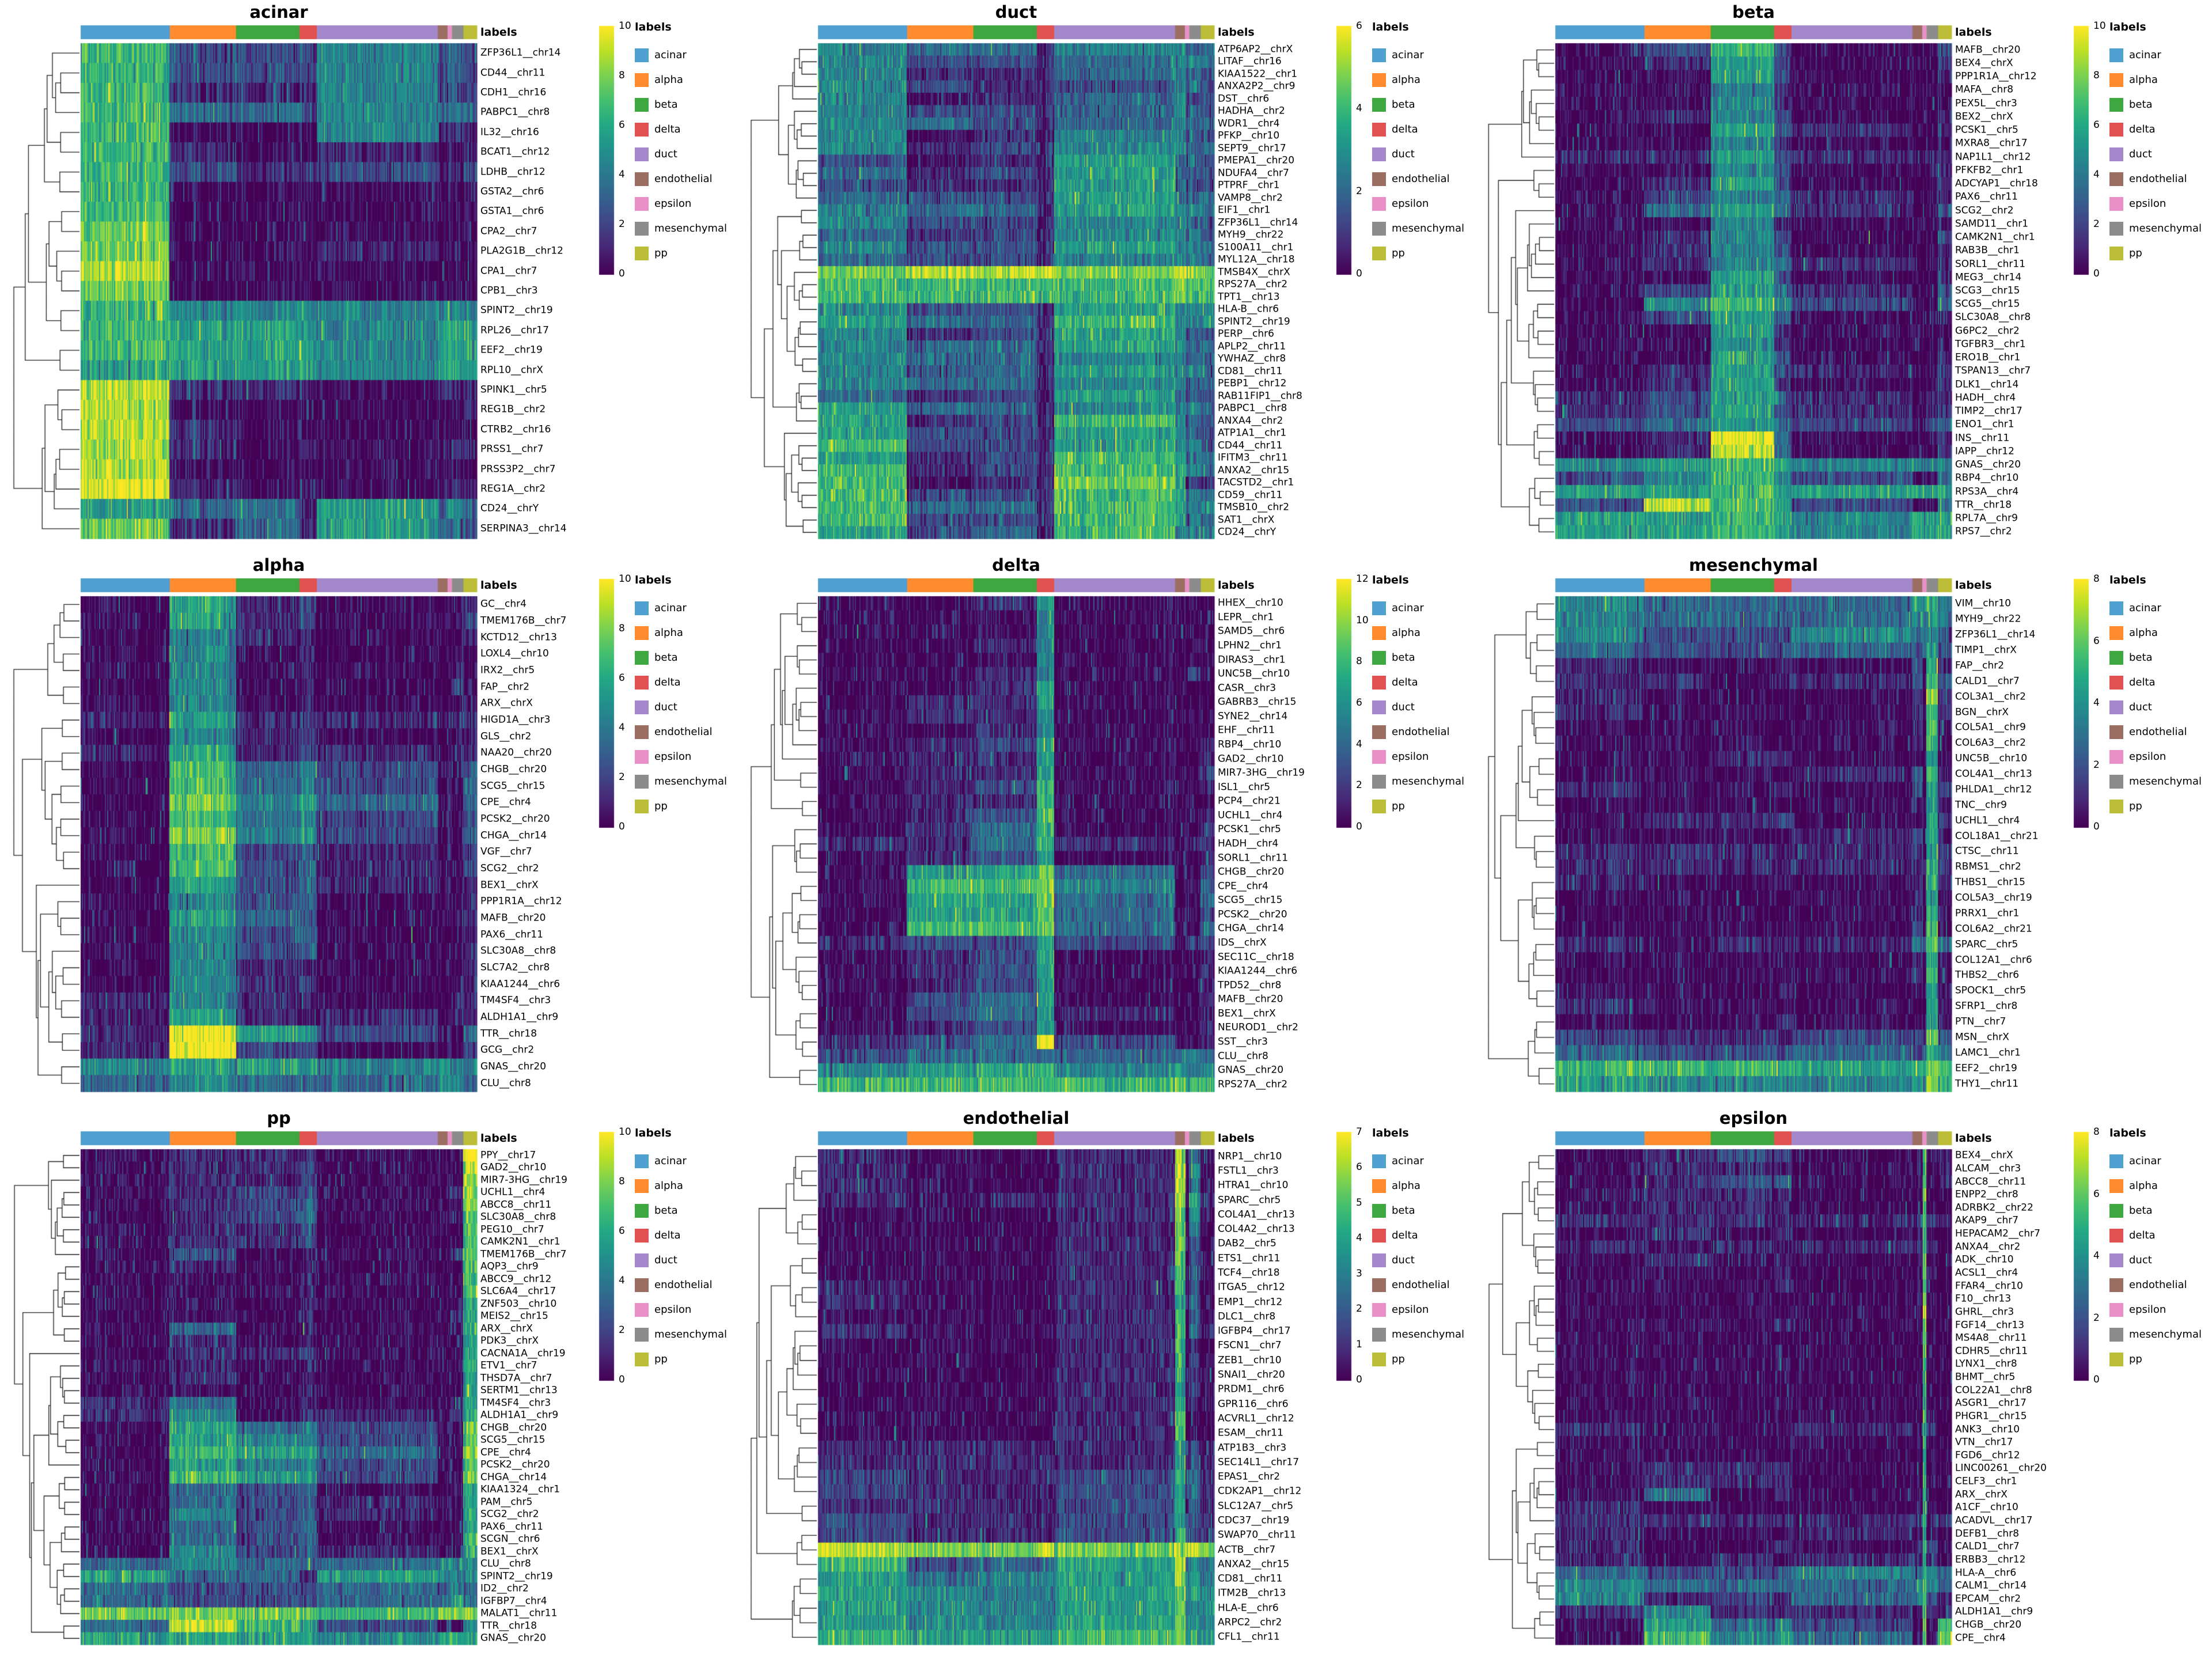 This screenshot has width=2212, height=1659. Describe the element at coordinates (1249, 1273) in the screenshot. I see `gene-label: TCF4__chr18` at that location.